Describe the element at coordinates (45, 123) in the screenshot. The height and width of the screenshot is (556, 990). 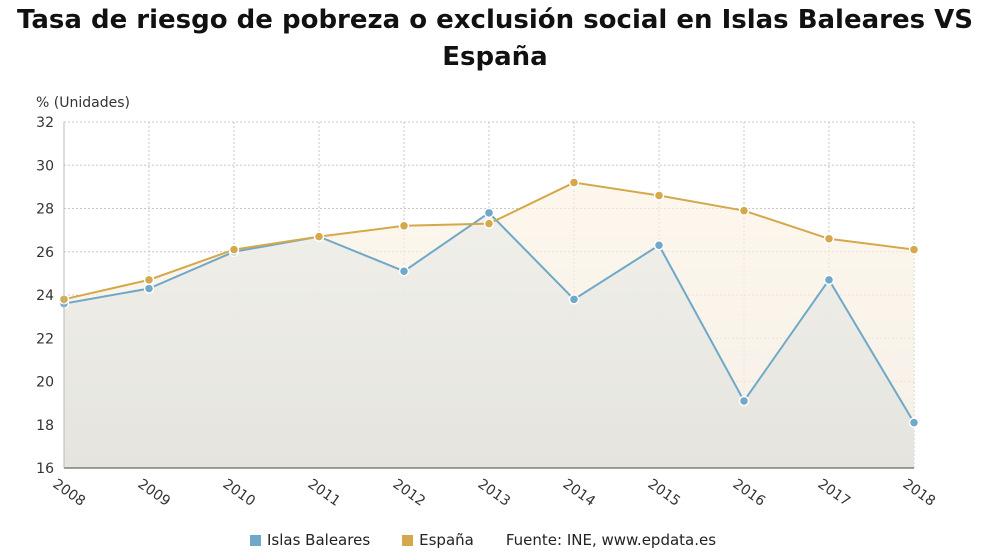
I see `y-tick-label: 32` at that location.